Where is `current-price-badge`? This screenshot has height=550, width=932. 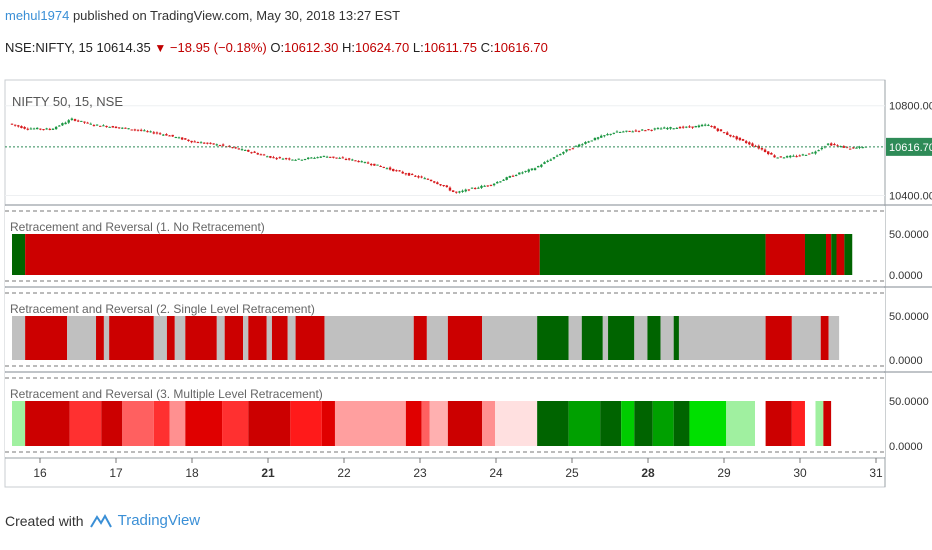
current-price-badge is located at coordinates (909, 146).